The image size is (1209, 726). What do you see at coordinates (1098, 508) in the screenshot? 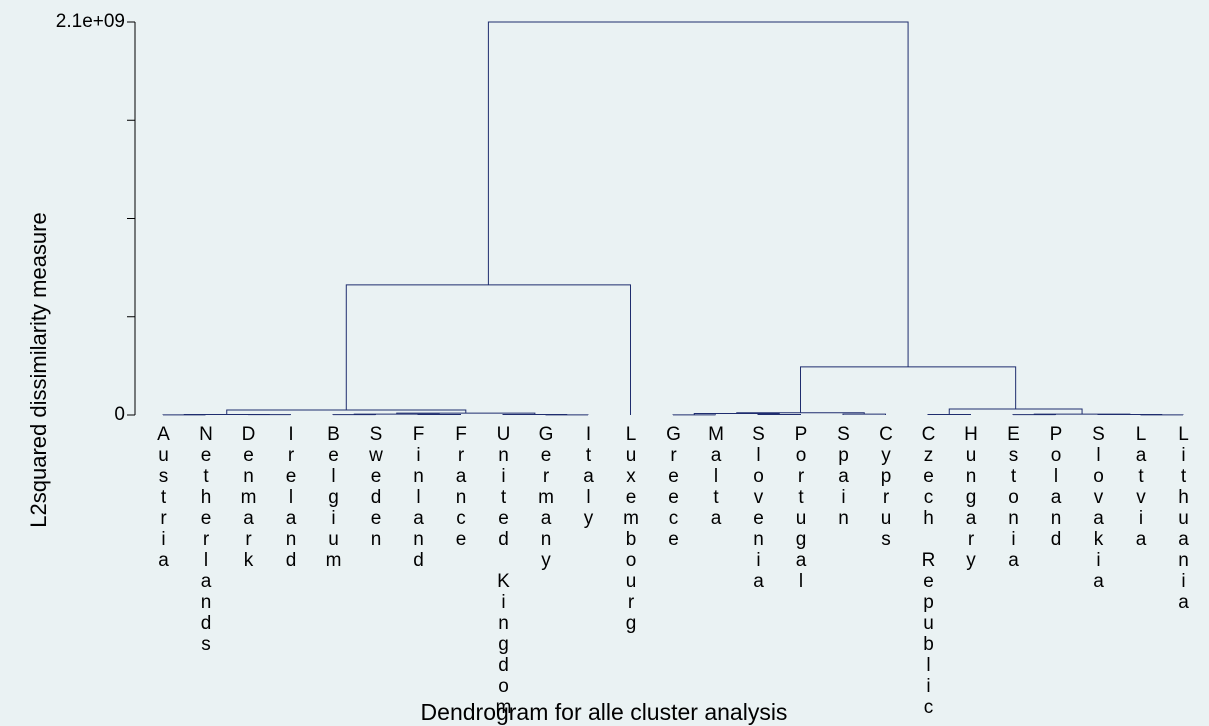
I see `leaf-label: Slovakia` at bounding box center [1098, 508].